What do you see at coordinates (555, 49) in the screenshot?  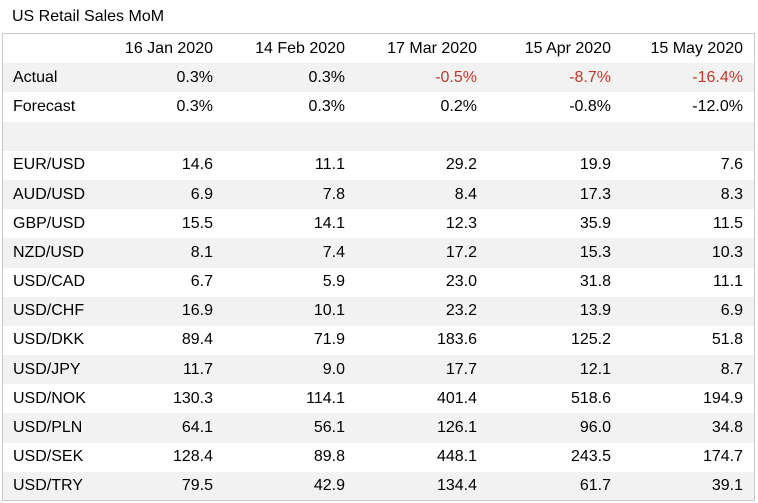 I see `column-header: 15 Apr 2020` at bounding box center [555, 49].